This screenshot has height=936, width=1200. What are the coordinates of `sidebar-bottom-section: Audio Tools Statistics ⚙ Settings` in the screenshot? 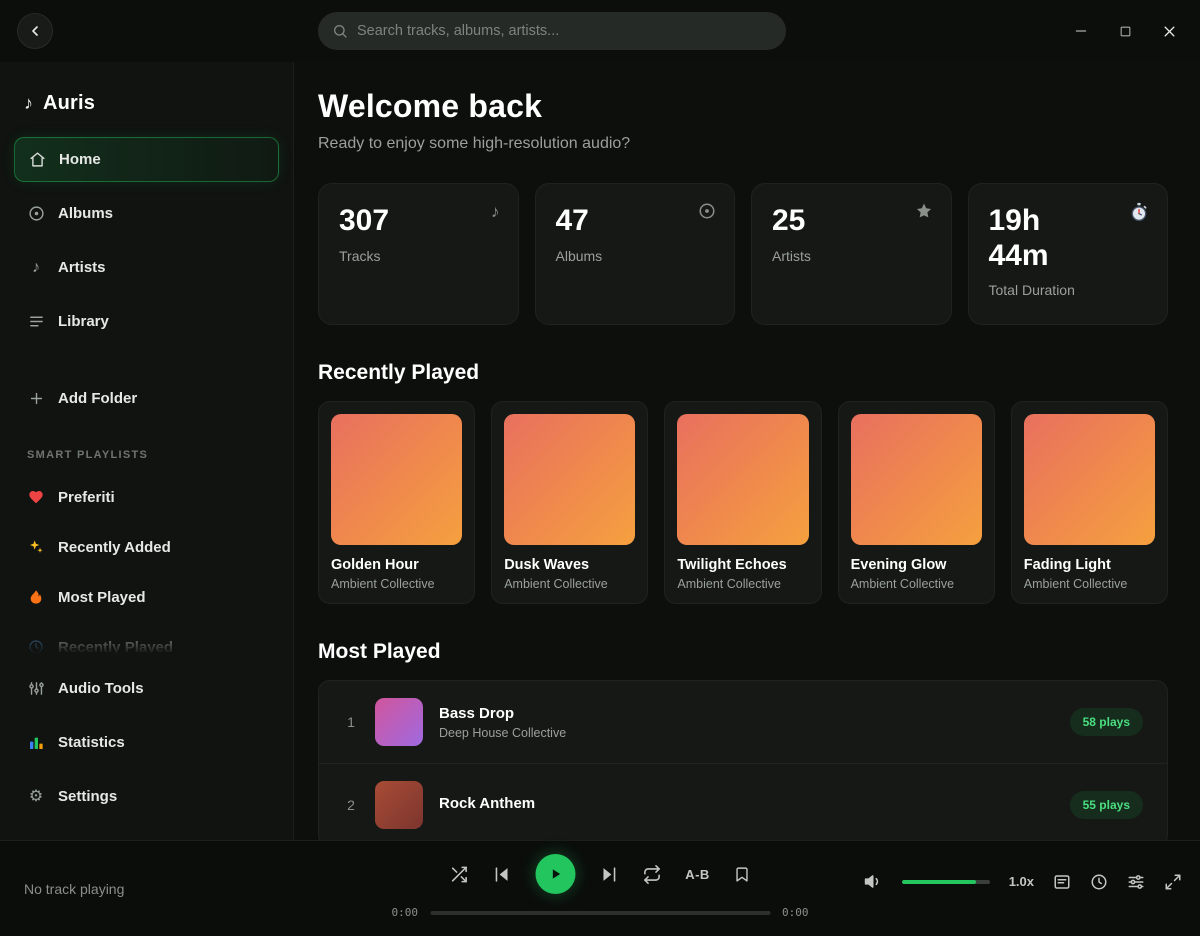 It's located at (146, 729).